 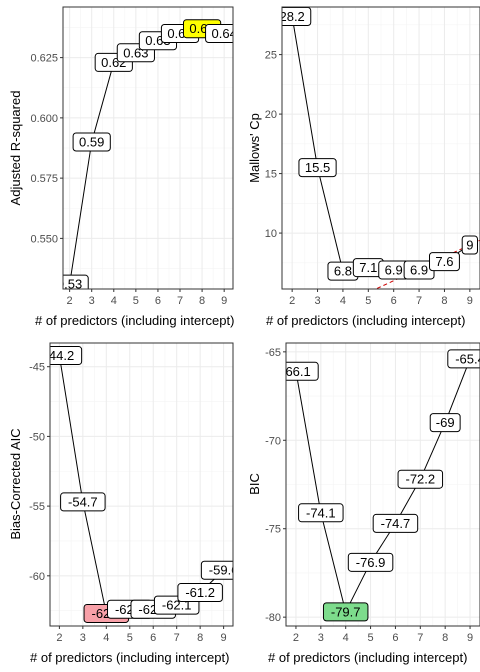 I want to click on bic-x-axis-title: # of predictors (including intercept), so click(x=367, y=657).